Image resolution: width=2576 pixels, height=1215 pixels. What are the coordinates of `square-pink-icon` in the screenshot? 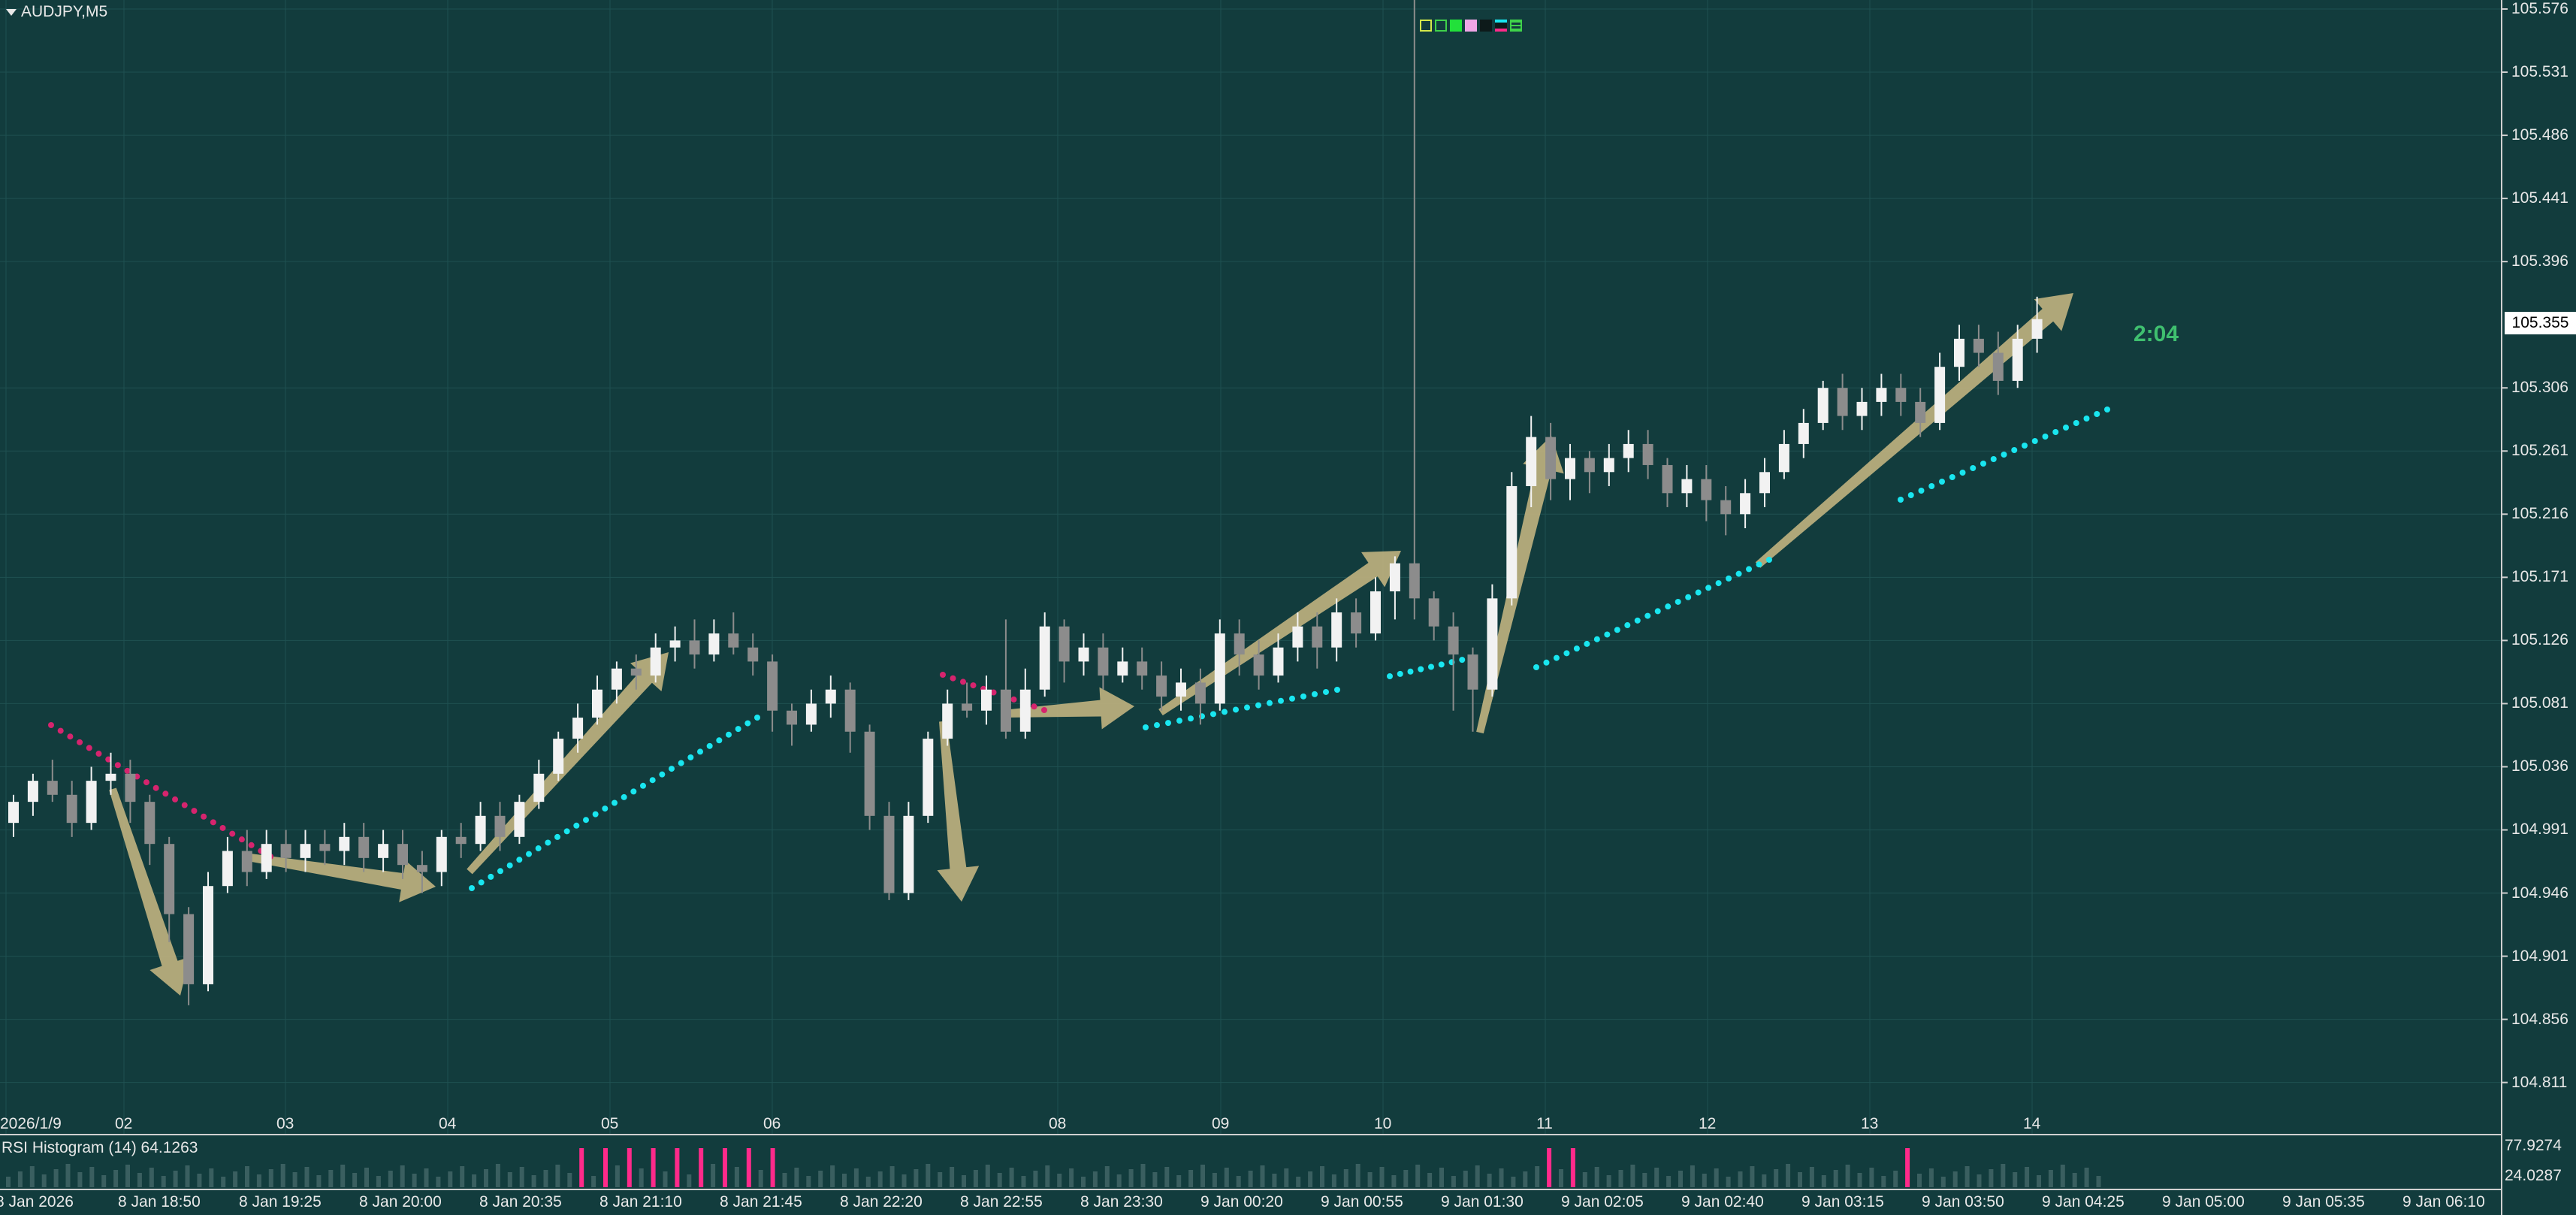 It's located at (1471, 26).